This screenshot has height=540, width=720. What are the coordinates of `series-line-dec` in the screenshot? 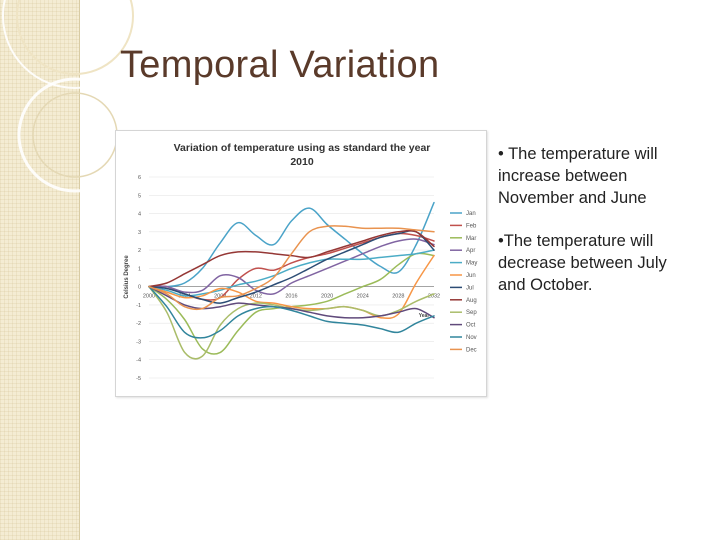 It's located at (291, 268).